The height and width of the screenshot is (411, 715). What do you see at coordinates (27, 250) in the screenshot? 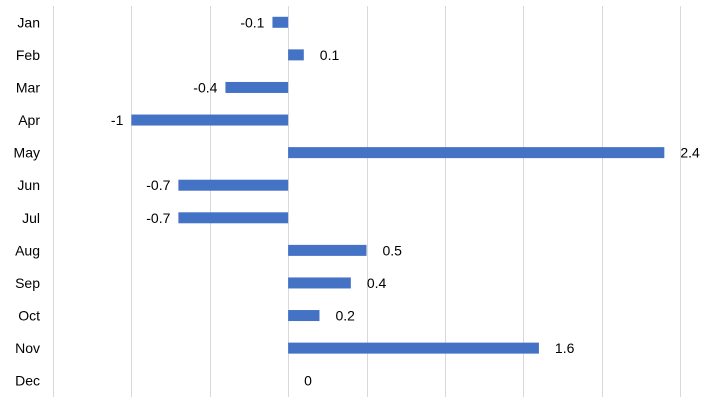
I see `category-label-aug: Aug` at bounding box center [27, 250].